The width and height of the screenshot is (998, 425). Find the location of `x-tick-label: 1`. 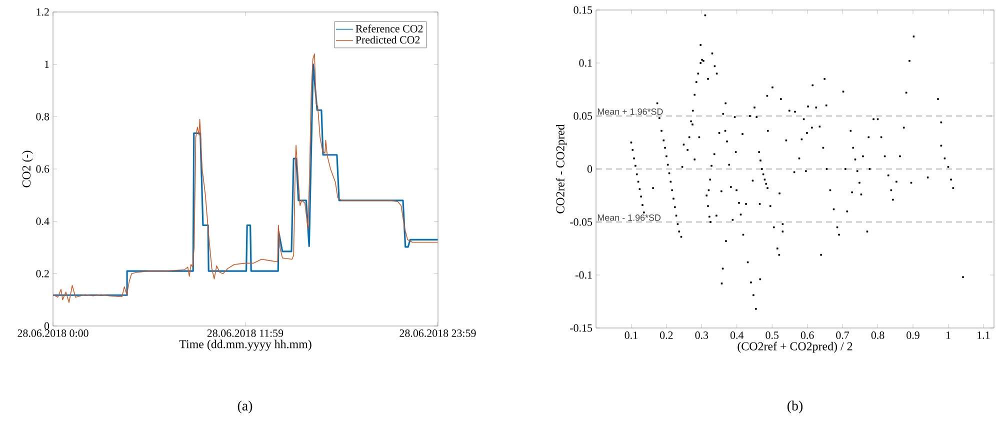

x-tick-label: 1 is located at coordinates (948, 335).